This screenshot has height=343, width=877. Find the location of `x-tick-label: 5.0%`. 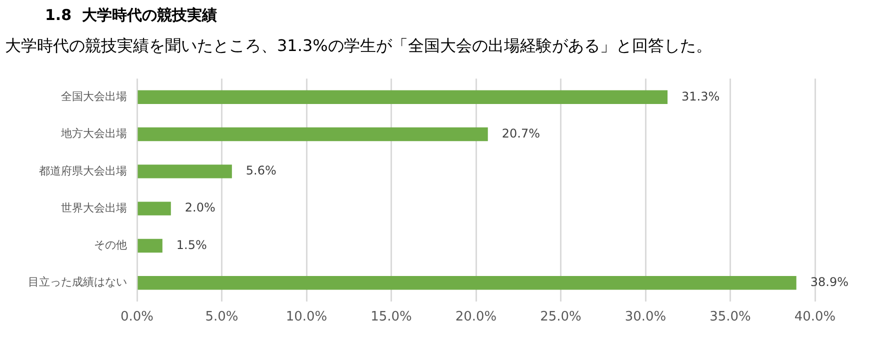

x-tick-label: 5.0% is located at coordinates (221, 317).